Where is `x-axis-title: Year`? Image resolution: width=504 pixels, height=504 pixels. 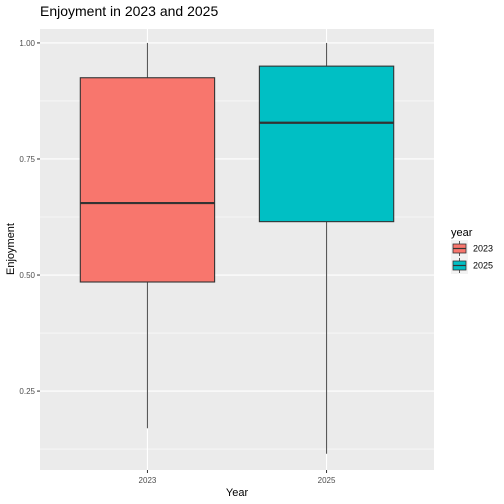
x-axis-title: Year is located at coordinates (237, 493).